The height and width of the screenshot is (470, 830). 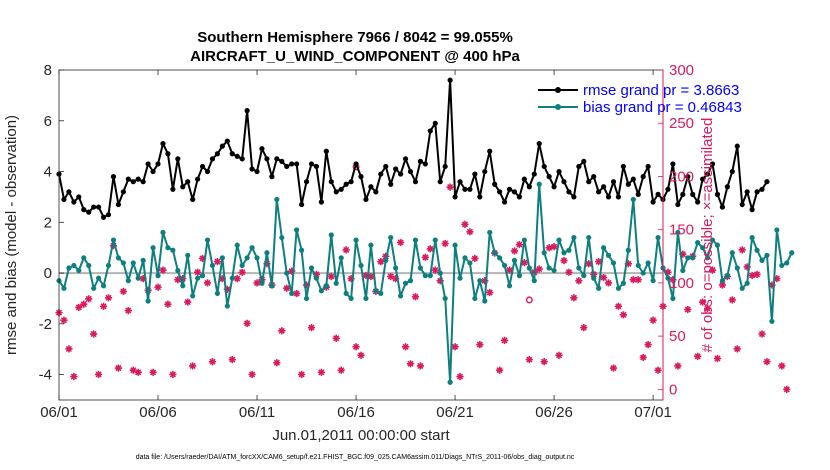 I want to click on y2-tick-label: 50, so click(x=677, y=336).